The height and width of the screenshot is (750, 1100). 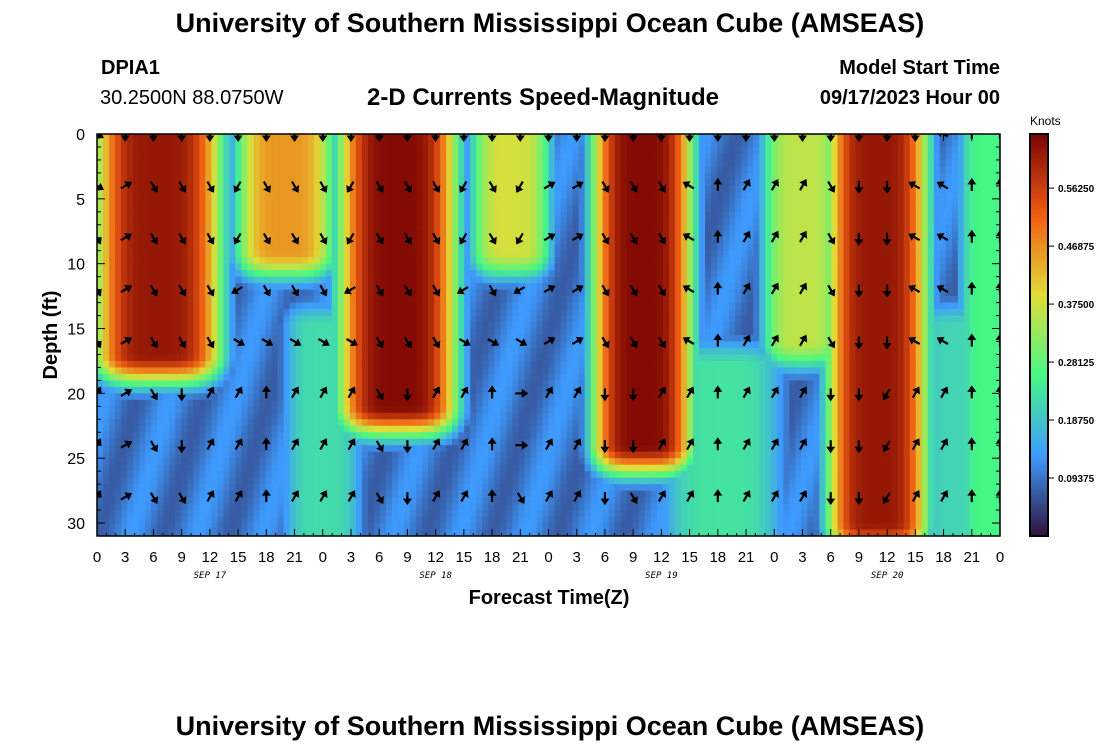 What do you see at coordinates (543, 97) in the screenshot?
I see `plot-title: 2-D Currents Speed-Magnitude` at bounding box center [543, 97].